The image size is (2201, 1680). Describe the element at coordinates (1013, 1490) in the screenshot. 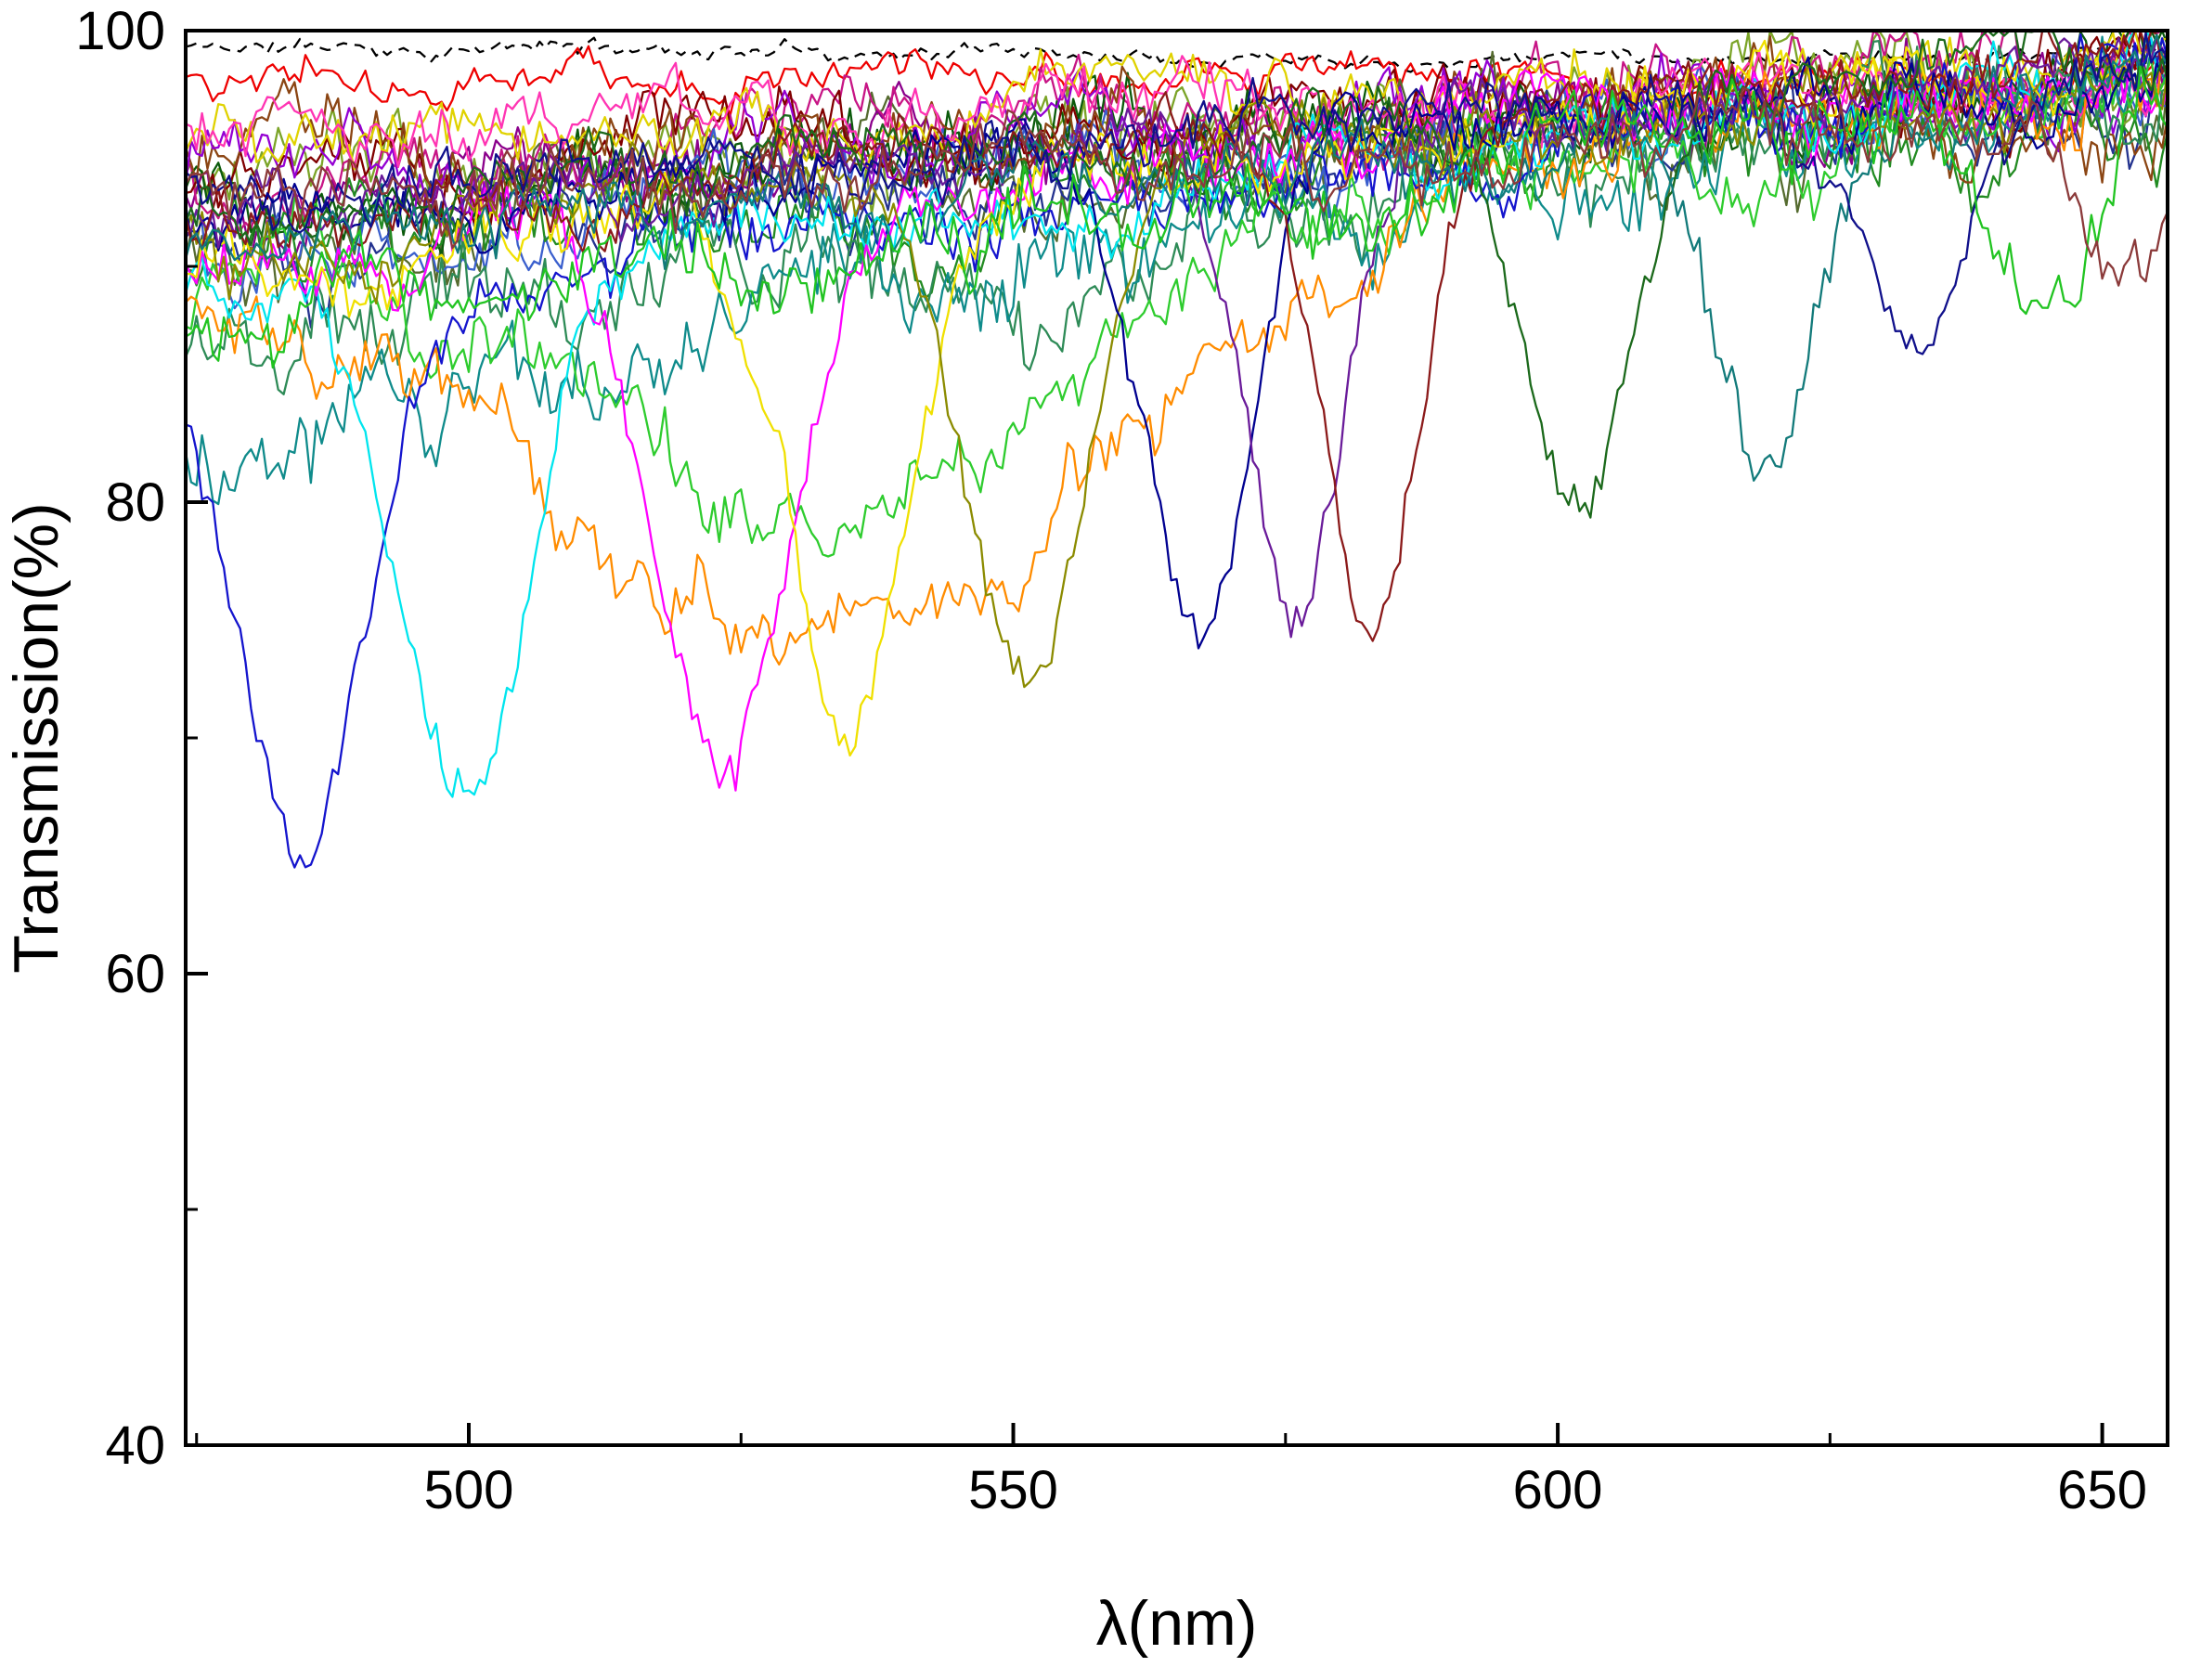

I see `x-axis-tick-label: 550` at that location.